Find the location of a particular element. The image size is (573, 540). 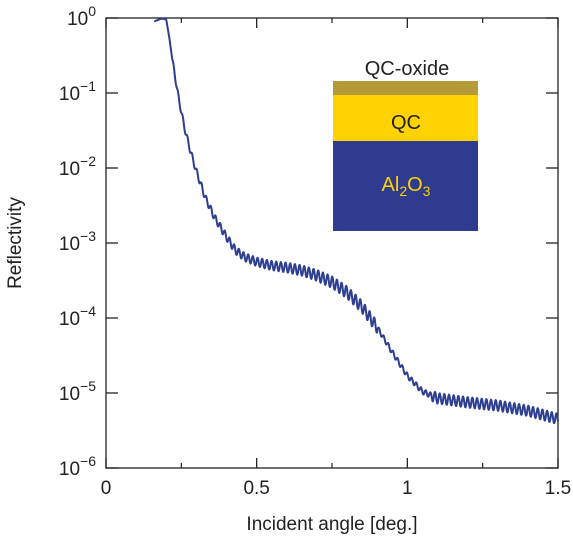

layer-stack-inset: QC-oxide QC Al2O3 is located at coordinates (405, 144).